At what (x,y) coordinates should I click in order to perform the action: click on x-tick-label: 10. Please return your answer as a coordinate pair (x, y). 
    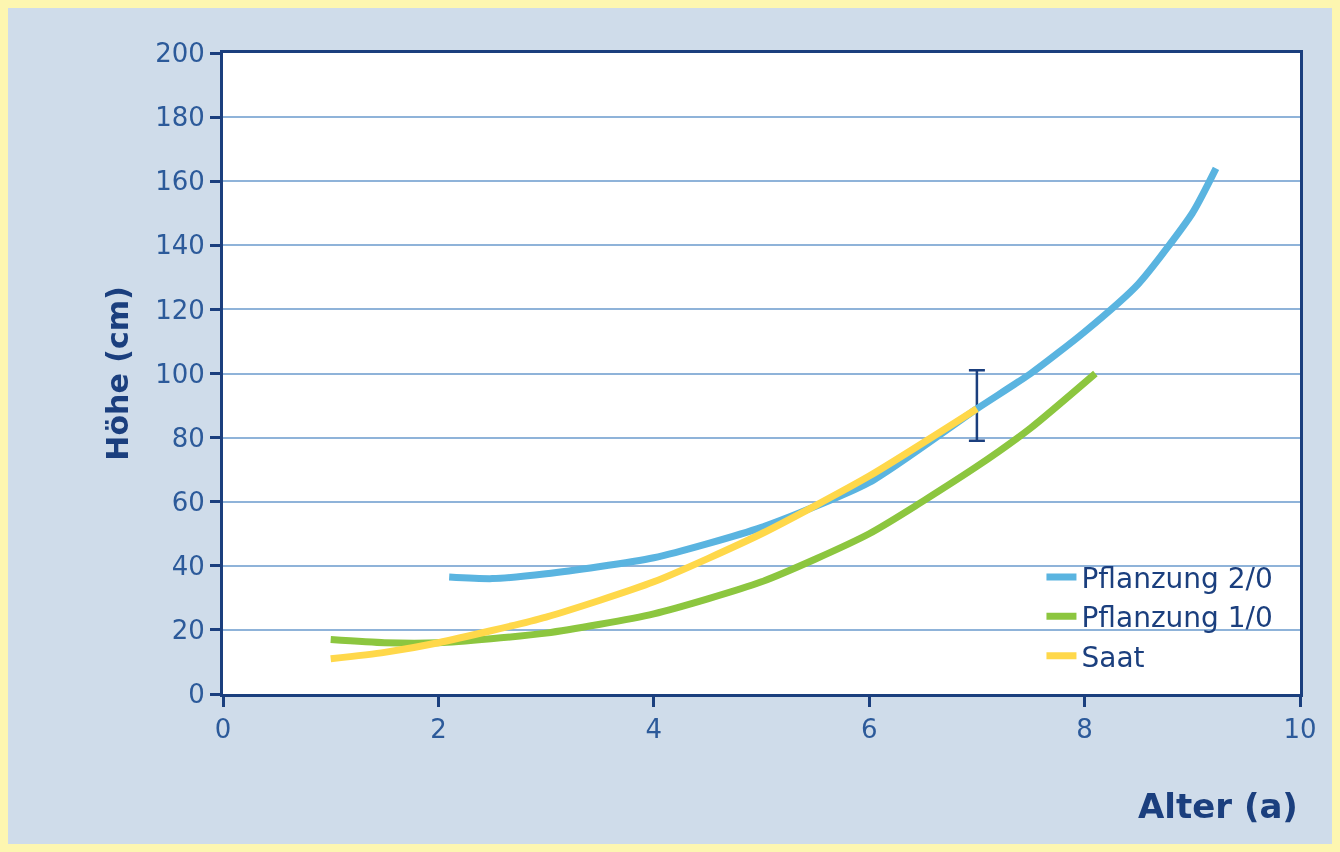
    Looking at the image, I should click on (1300, 729).